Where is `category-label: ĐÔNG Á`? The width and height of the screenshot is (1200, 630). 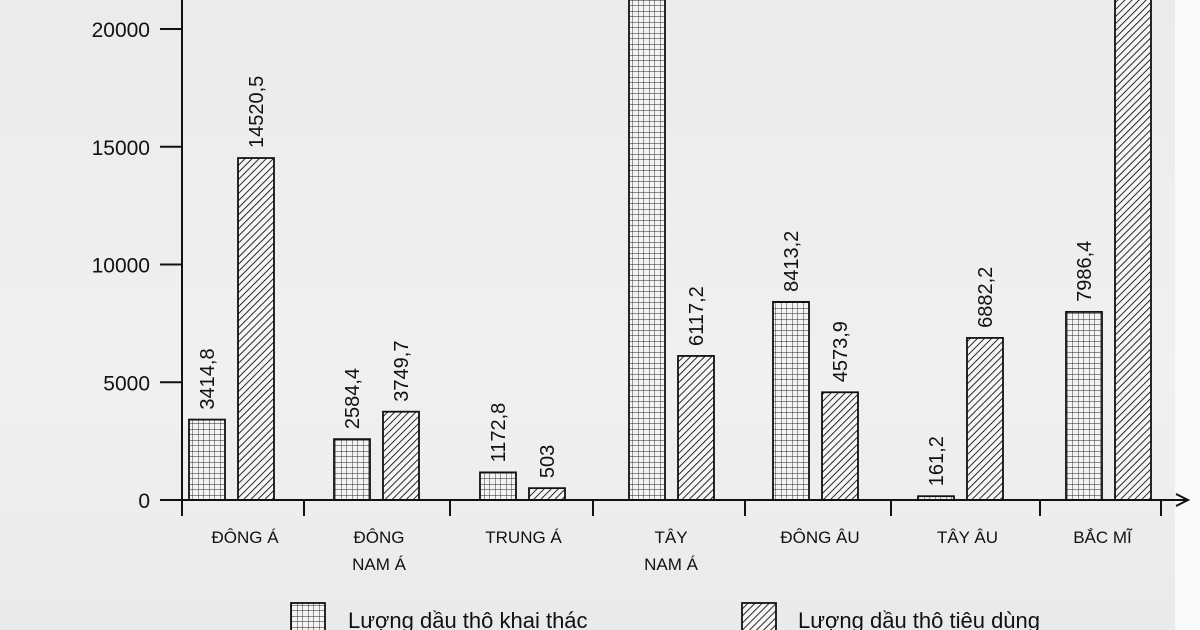 category-label: ĐÔNG Á is located at coordinates (245, 537).